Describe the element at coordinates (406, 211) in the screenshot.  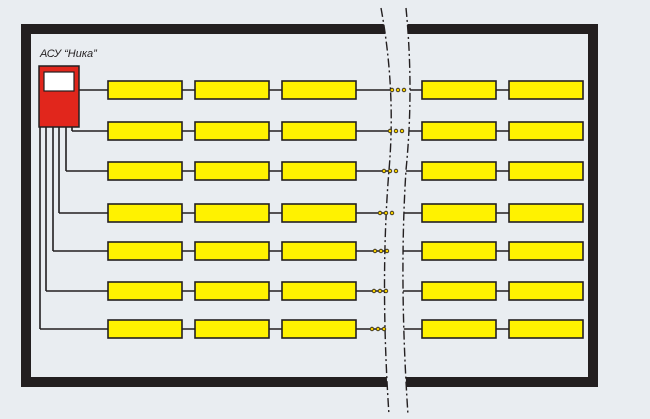
I see `break-line-right` at that location.